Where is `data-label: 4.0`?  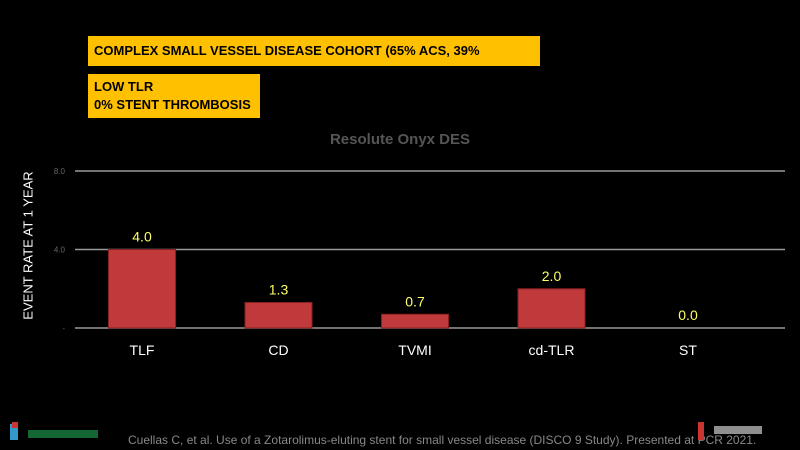
data-label: 4.0 is located at coordinates (142, 237).